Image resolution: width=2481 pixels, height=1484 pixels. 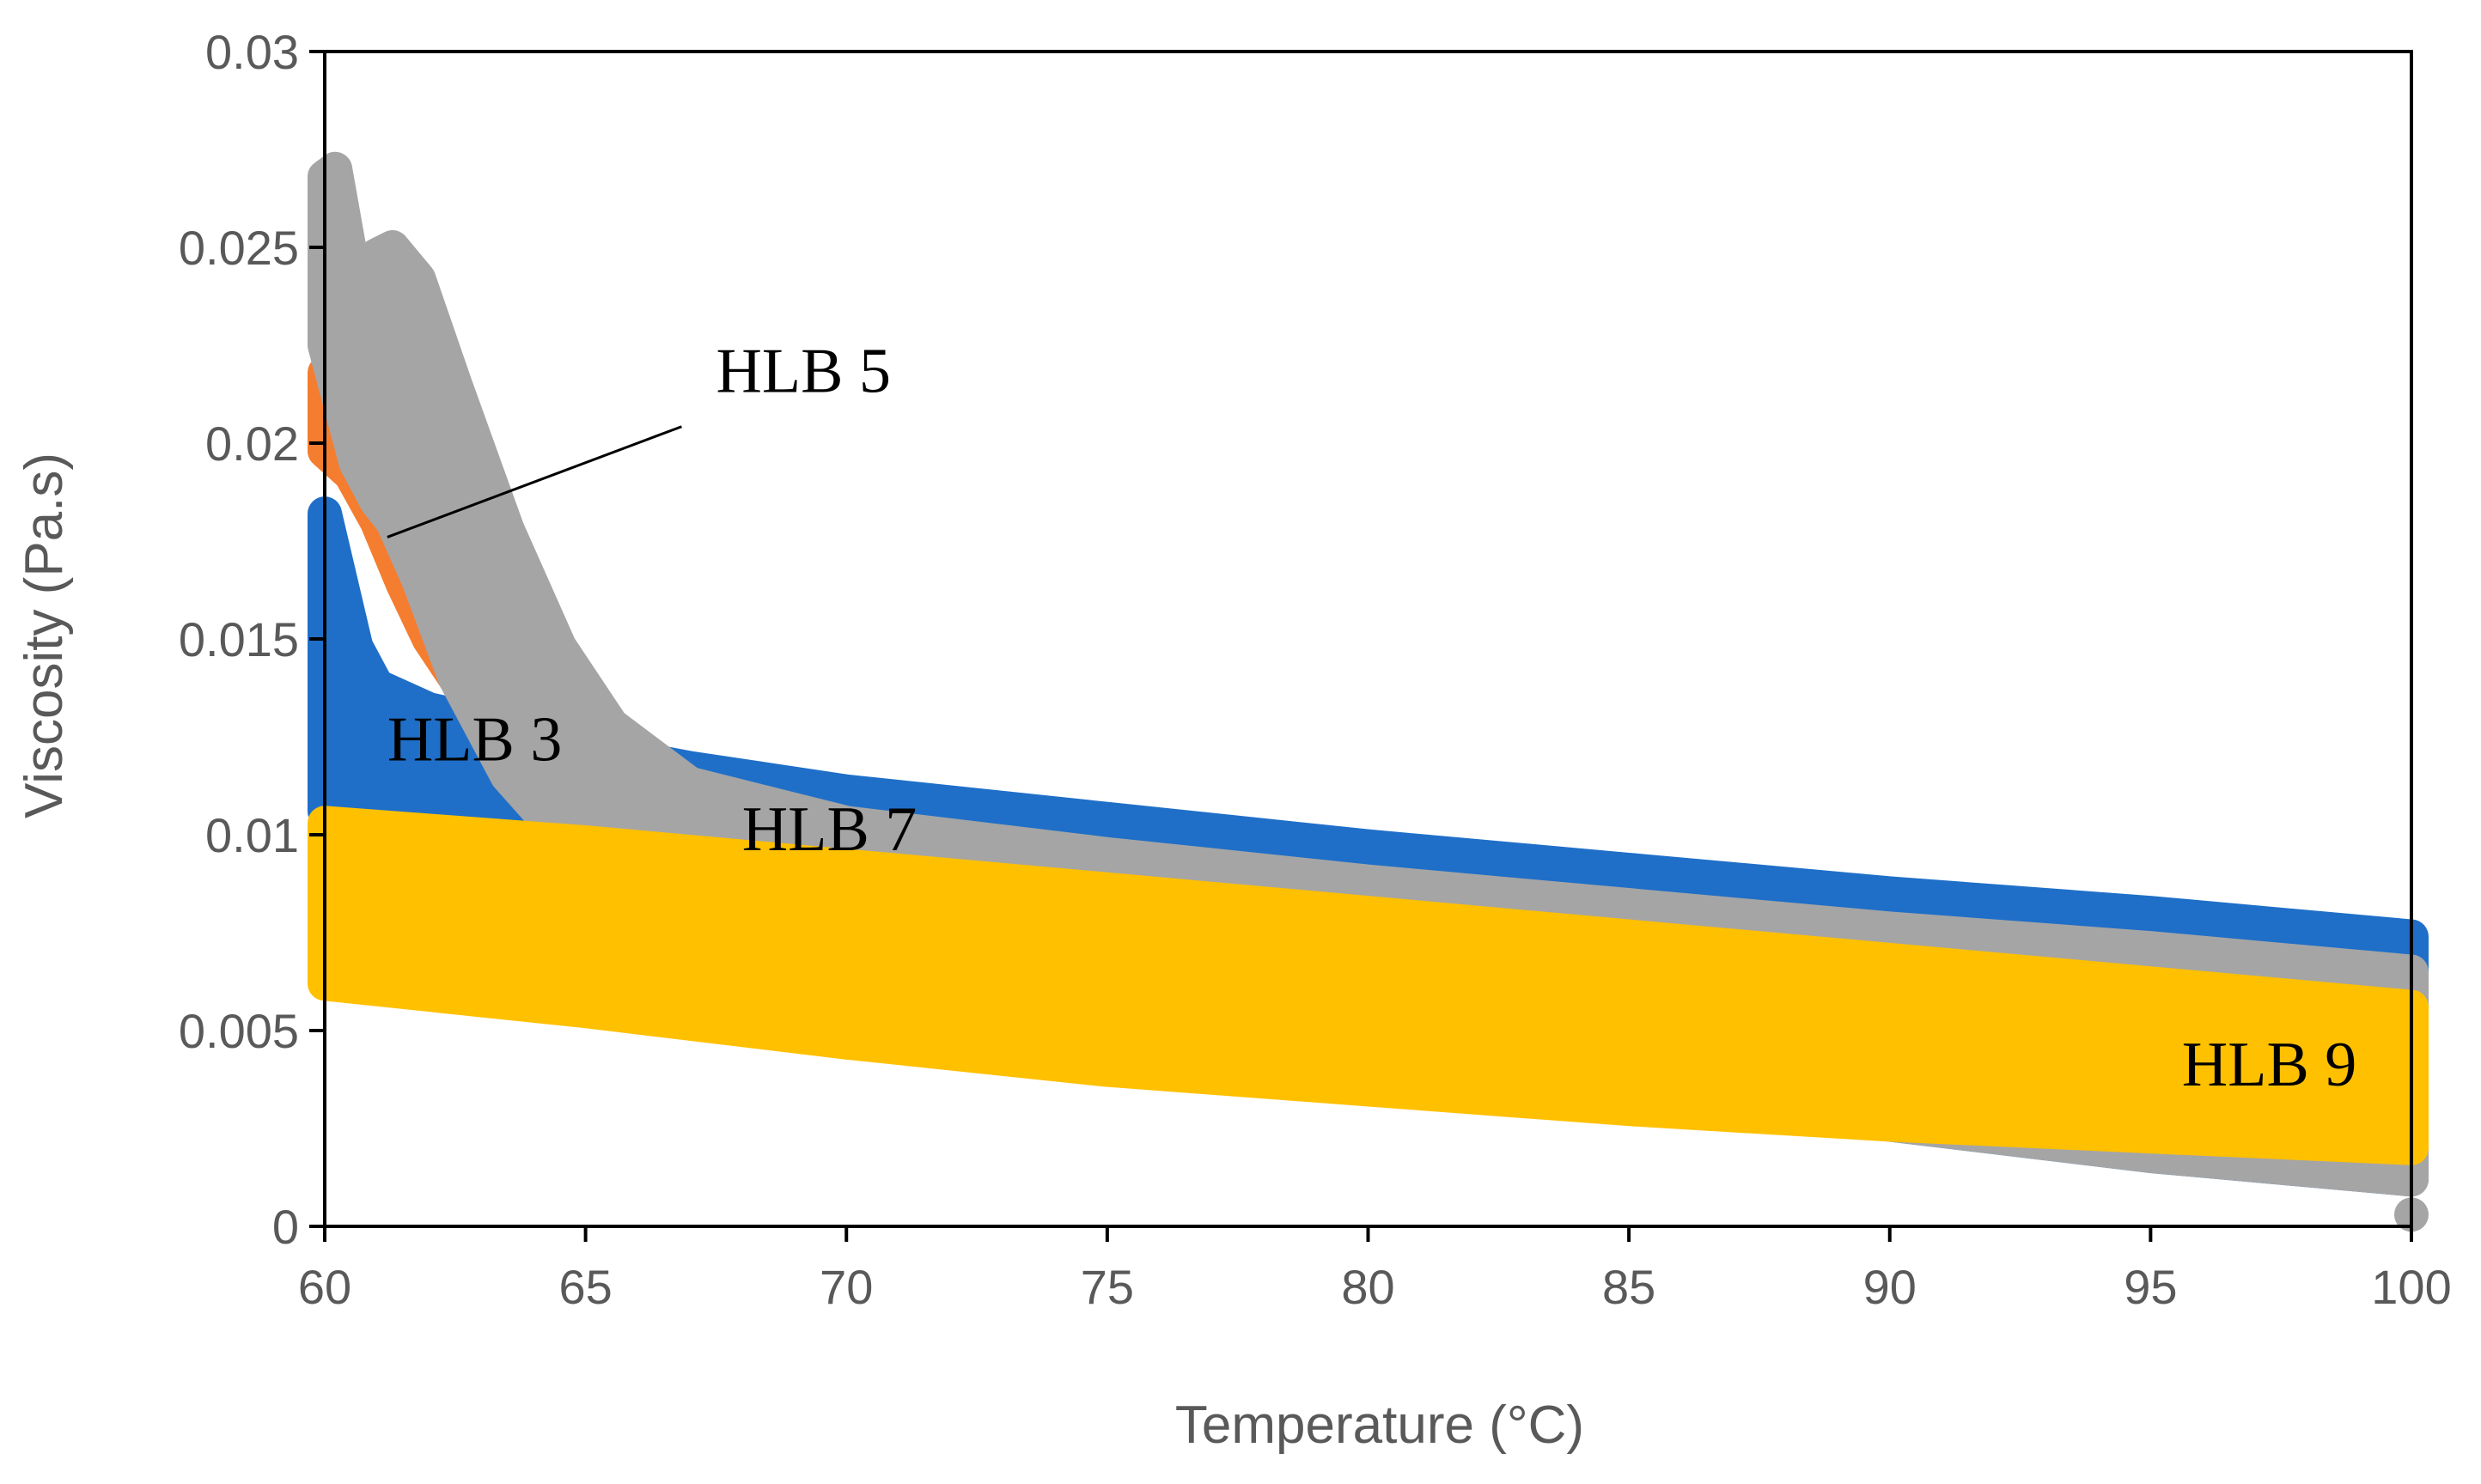 I want to click on x-tick-label: 70, so click(x=846, y=1287).